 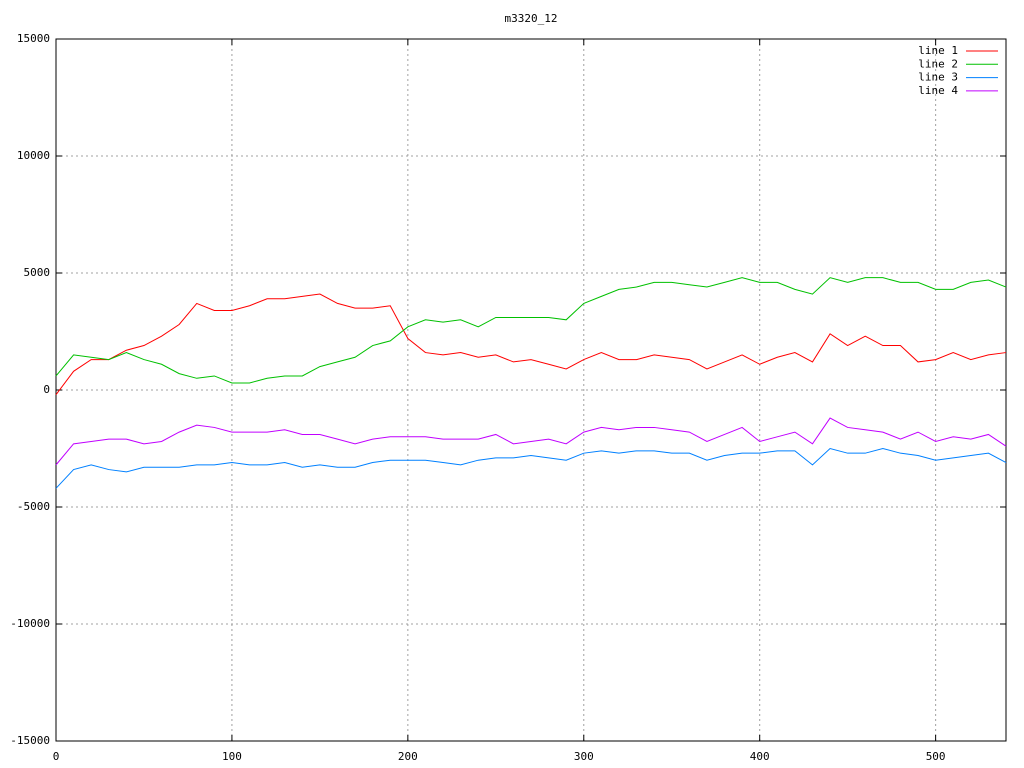 What do you see at coordinates (938, 50) in the screenshot?
I see `legend-label: line 1` at bounding box center [938, 50].